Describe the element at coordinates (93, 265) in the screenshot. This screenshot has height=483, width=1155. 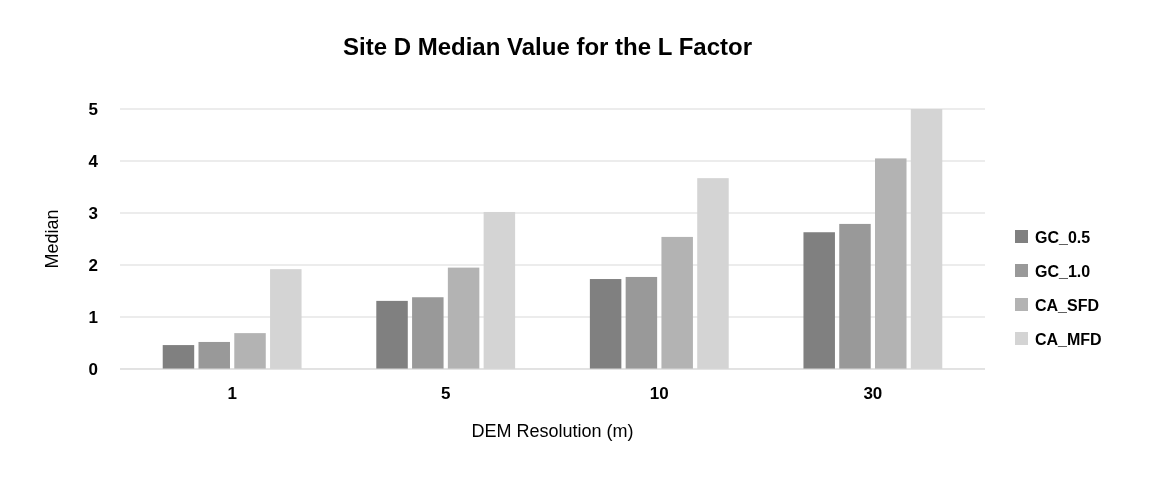
I see `y-tick-label: 2` at that location.